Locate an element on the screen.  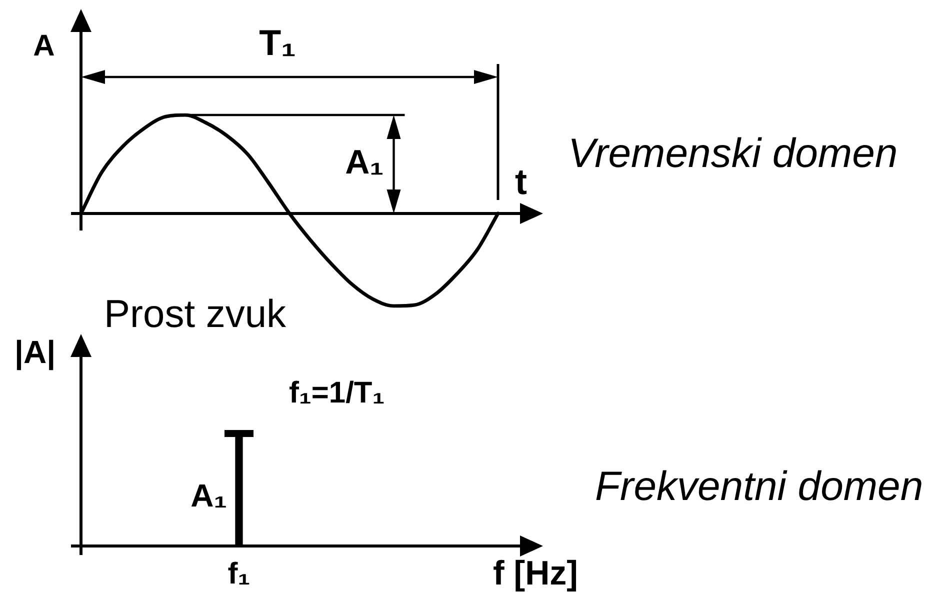
text: T₁ is located at coordinates (277, 42).